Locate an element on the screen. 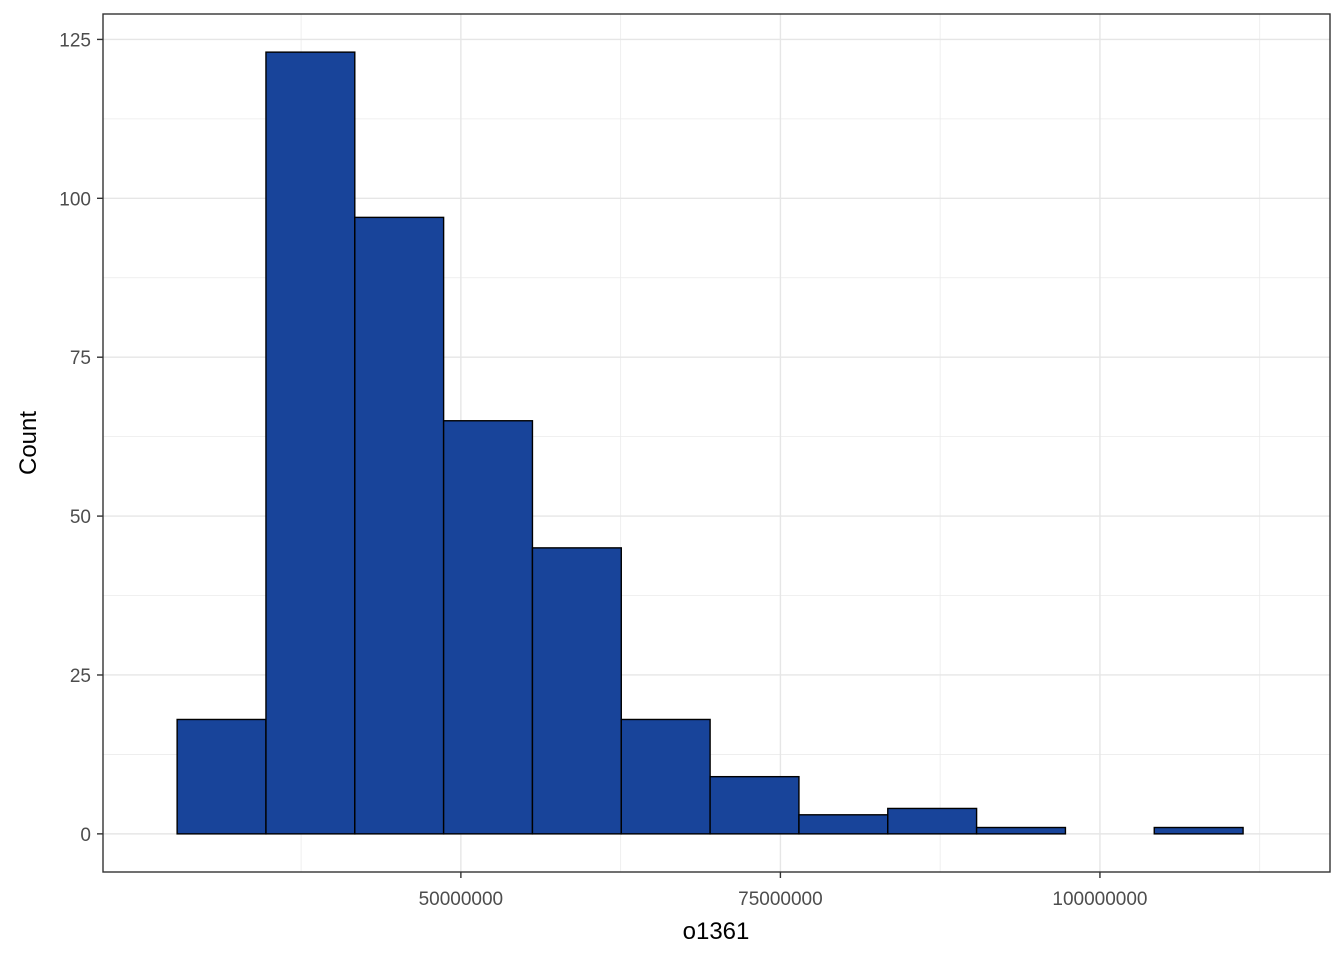 Image resolution: width=1344 pixels, height=960 pixels. x-tick-label: 50000000 is located at coordinates (461, 899).